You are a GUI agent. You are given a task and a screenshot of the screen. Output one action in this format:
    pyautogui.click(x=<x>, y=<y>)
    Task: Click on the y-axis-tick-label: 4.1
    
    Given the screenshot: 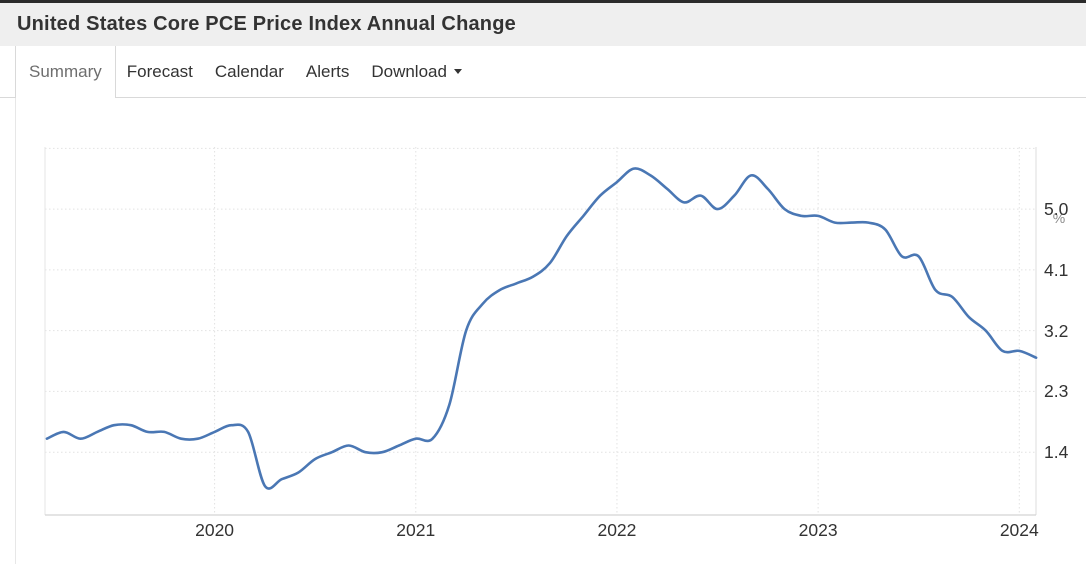 What is the action you would take?
    pyautogui.click(x=1056, y=269)
    